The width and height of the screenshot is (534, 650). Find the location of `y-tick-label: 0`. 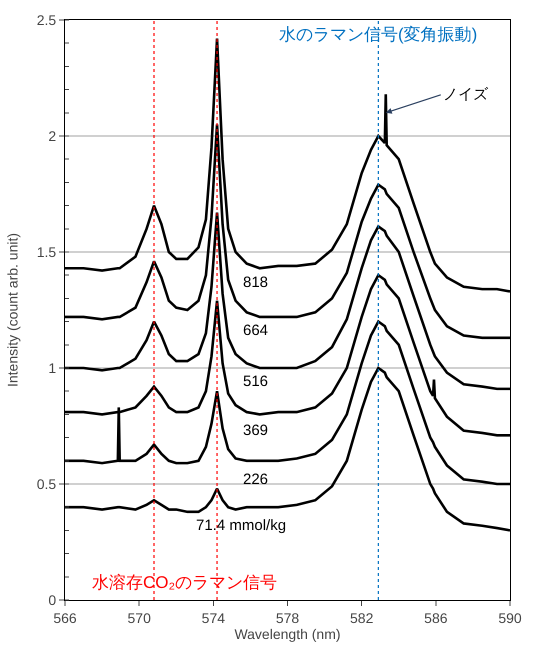

y-tick-label: 0 is located at coordinates (52, 600).